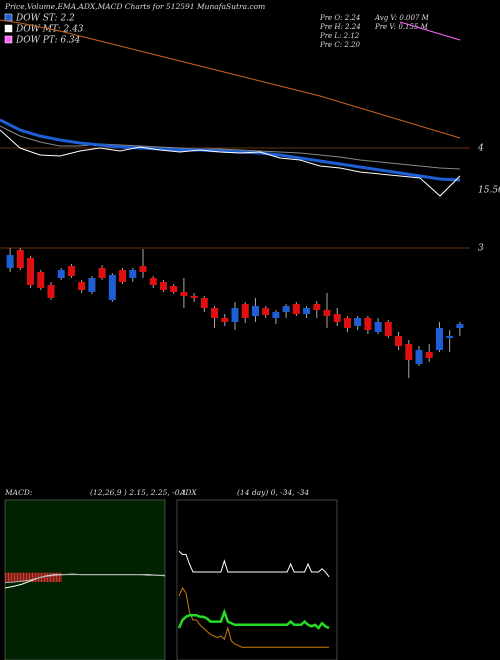 The width and height of the screenshot is (500, 660). Describe the element at coordinates (339, 18) in the screenshot. I see `stat: Pre O: 2.24` at that location.